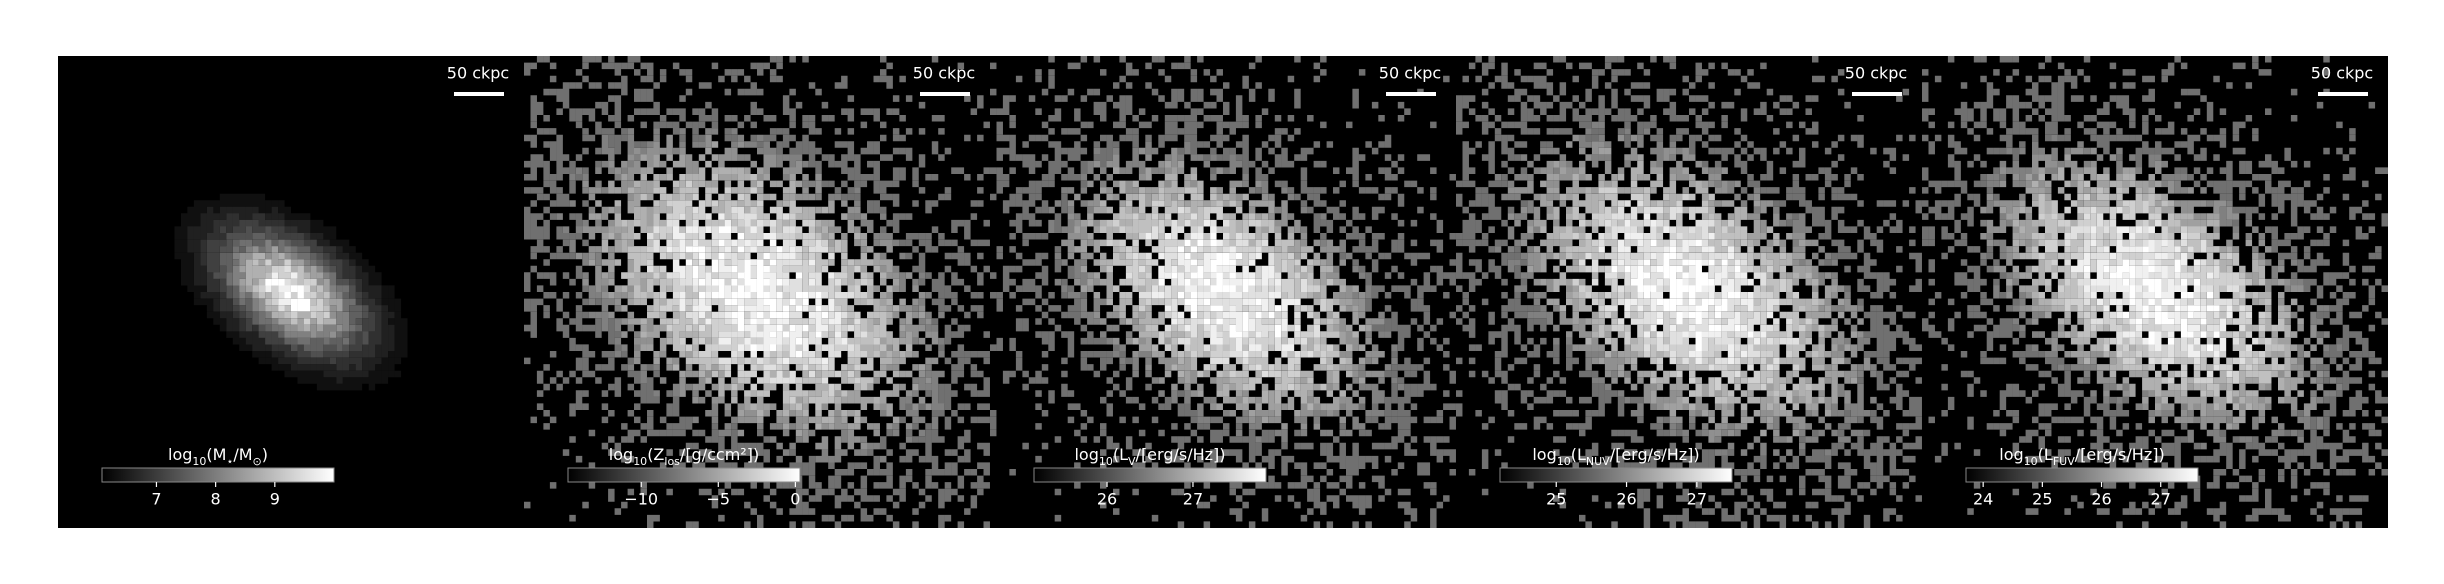  Describe the element at coordinates (257, 461) in the screenshot. I see `colorbar-label-part: ⊙` at that location.